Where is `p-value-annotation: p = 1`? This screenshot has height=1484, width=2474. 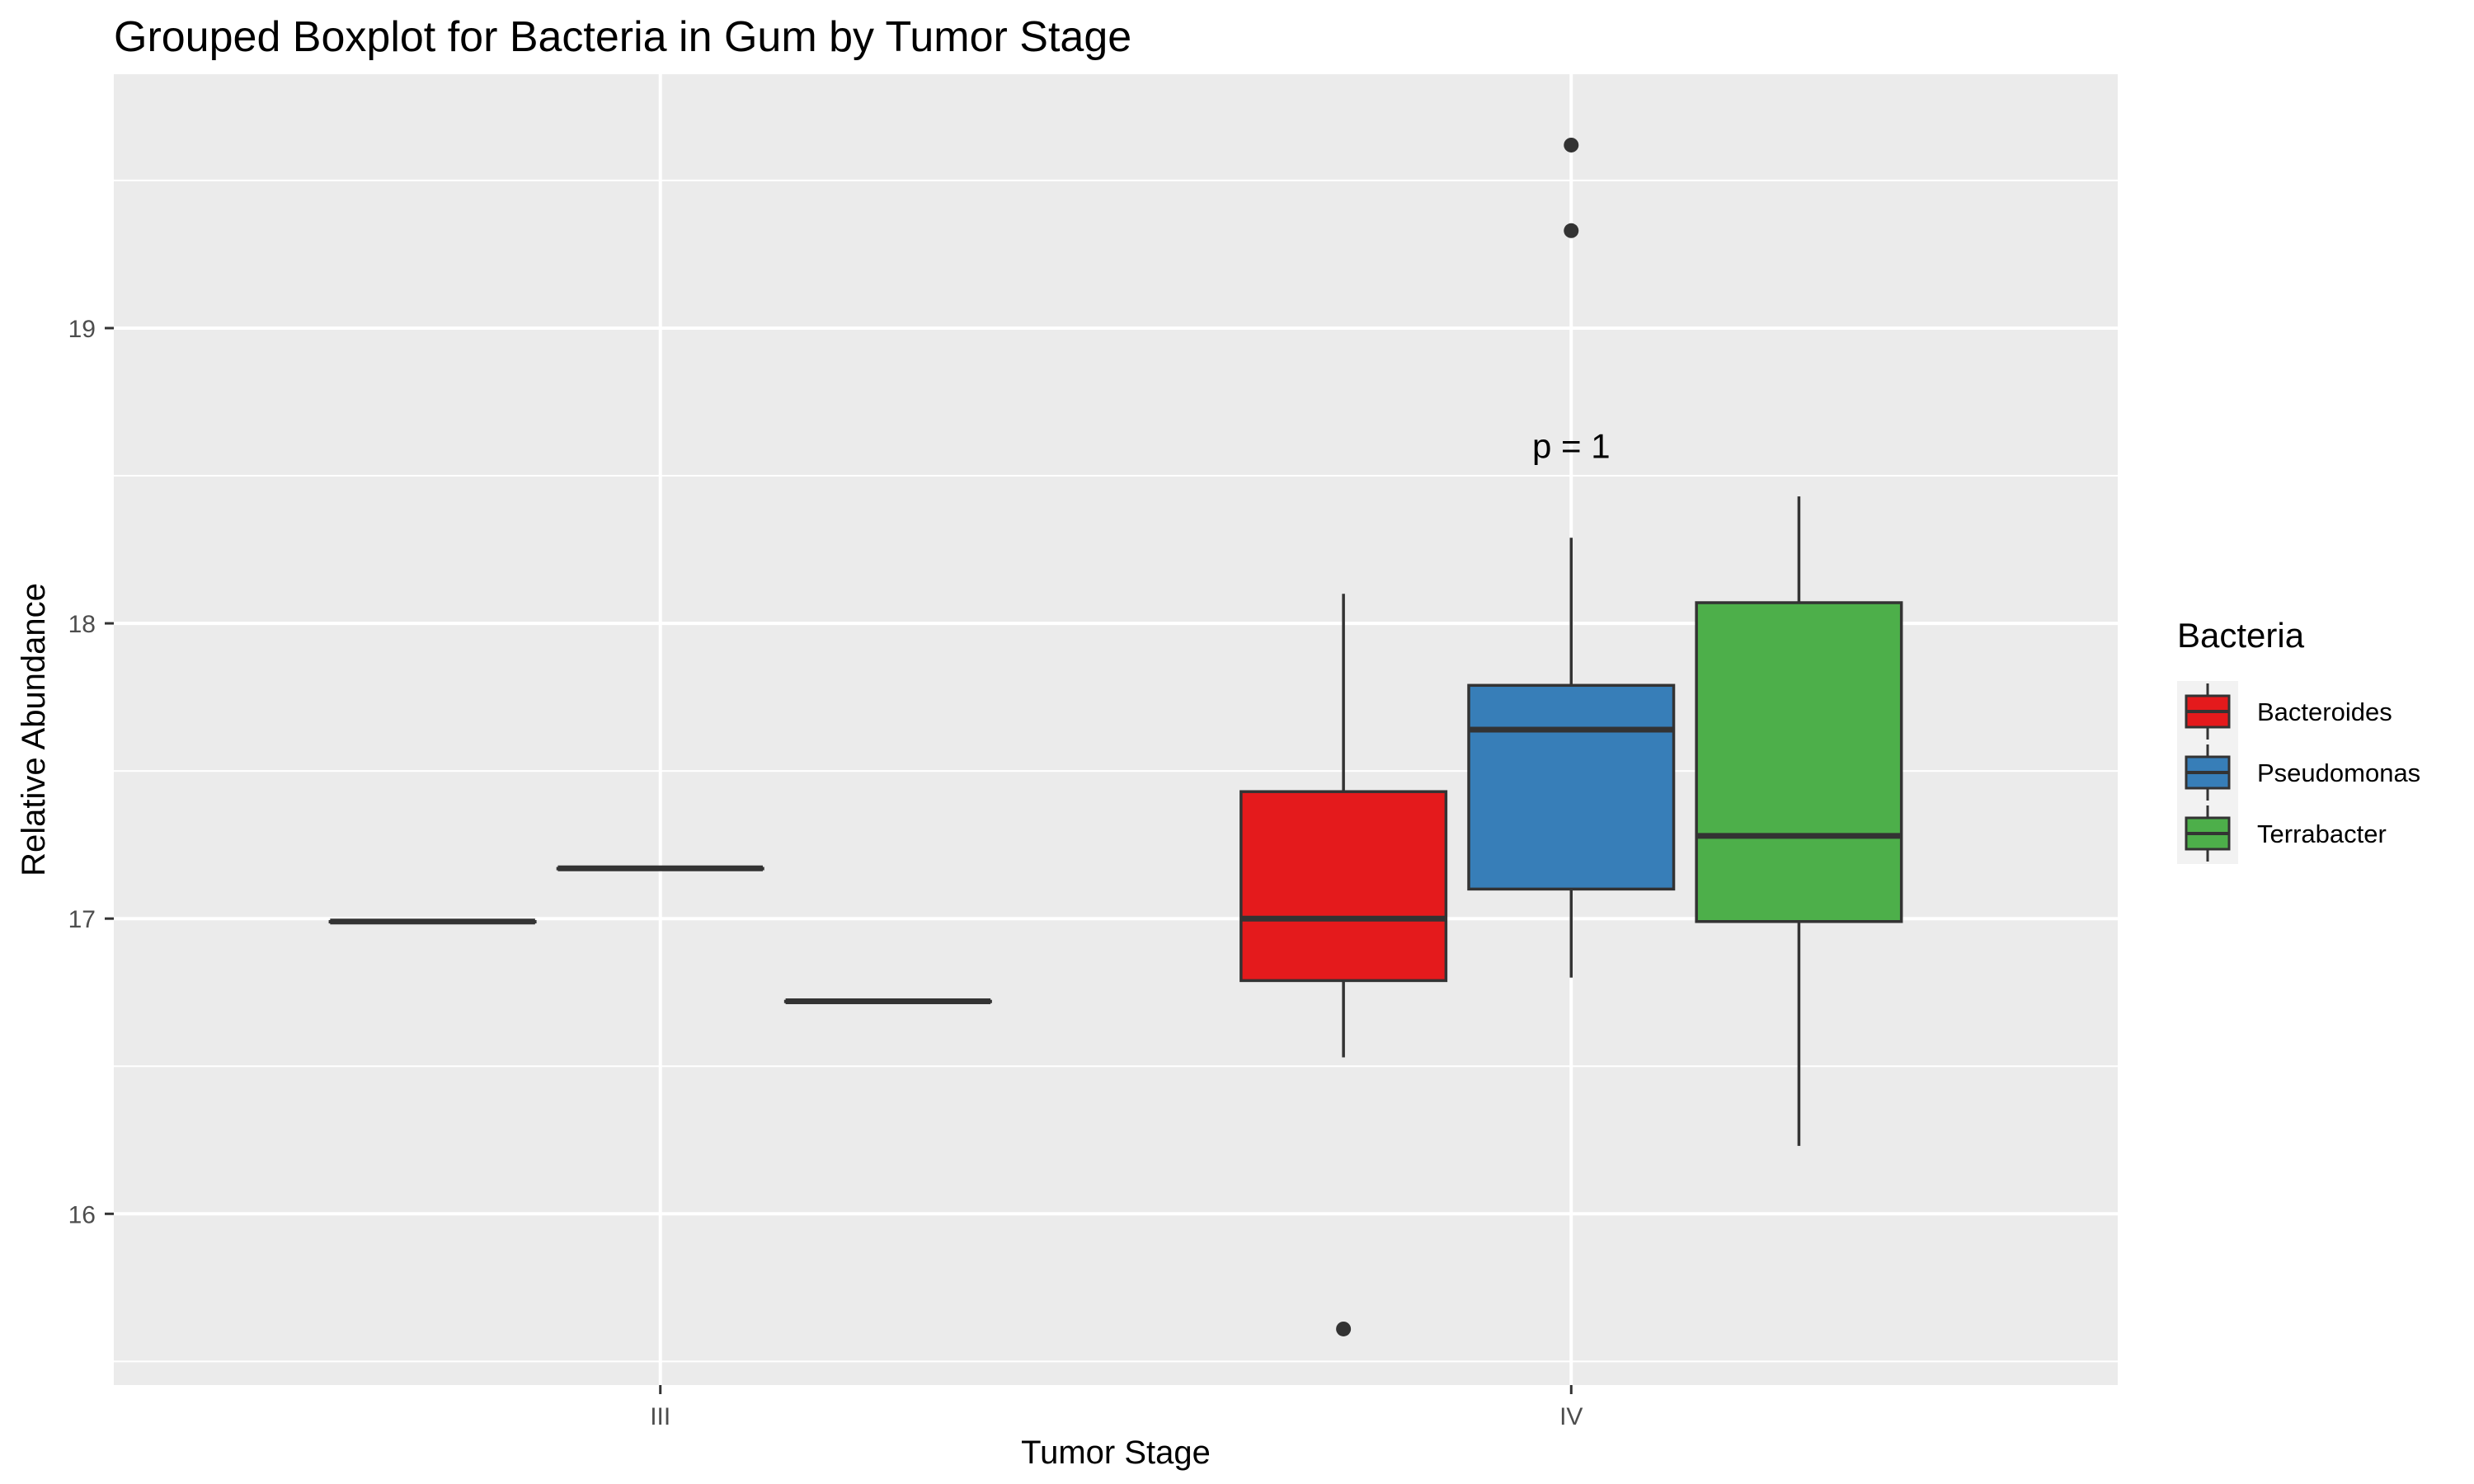
p-value-annotation: p = 1 is located at coordinates (1571, 446).